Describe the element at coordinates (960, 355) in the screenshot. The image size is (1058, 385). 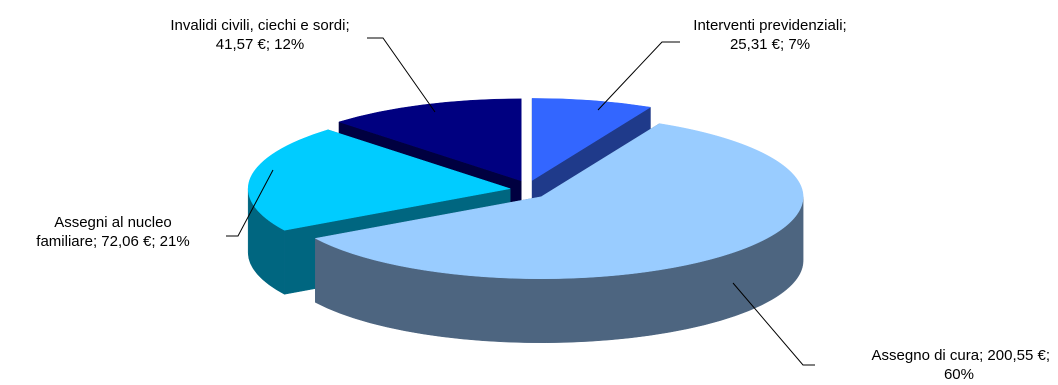
I see `data-label-line: Assegno di cura; 200,55 €;` at that location.